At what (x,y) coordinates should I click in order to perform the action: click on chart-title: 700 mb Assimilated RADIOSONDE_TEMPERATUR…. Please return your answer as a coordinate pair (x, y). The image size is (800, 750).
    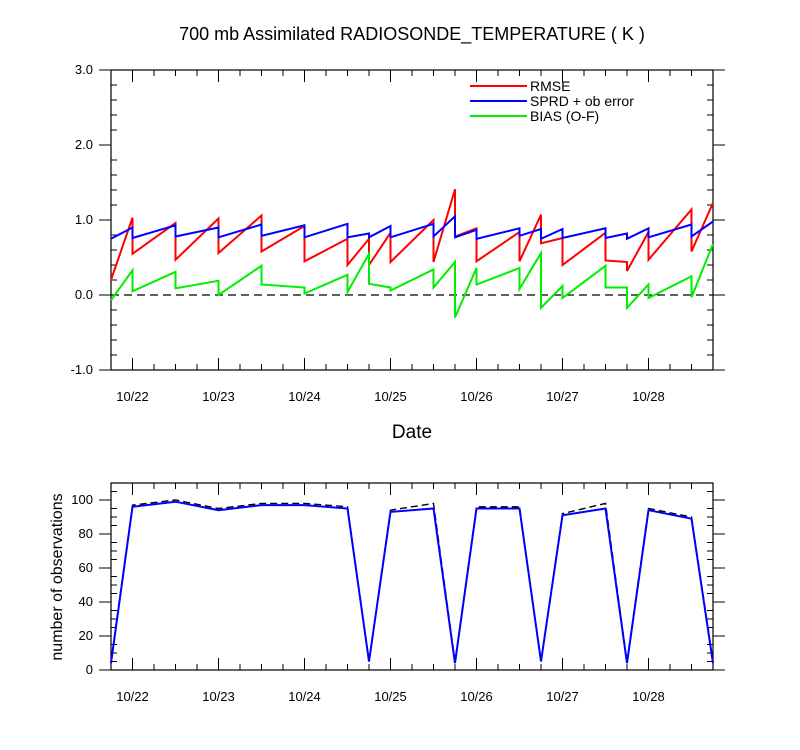
    Looking at the image, I should click on (412, 34).